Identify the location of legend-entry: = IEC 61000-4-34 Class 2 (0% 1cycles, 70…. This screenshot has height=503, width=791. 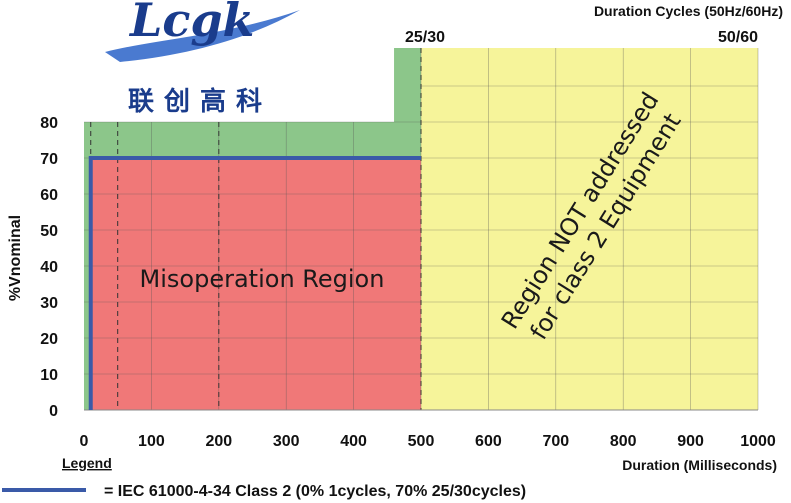
(315, 491).